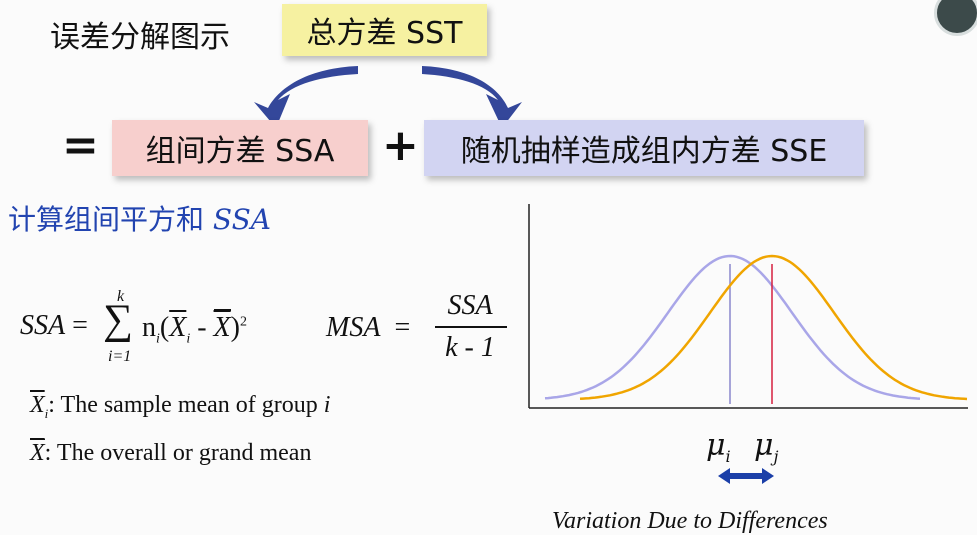  What do you see at coordinates (470, 347) in the screenshot?
I see `msa-denominator: k - 1` at bounding box center [470, 347].